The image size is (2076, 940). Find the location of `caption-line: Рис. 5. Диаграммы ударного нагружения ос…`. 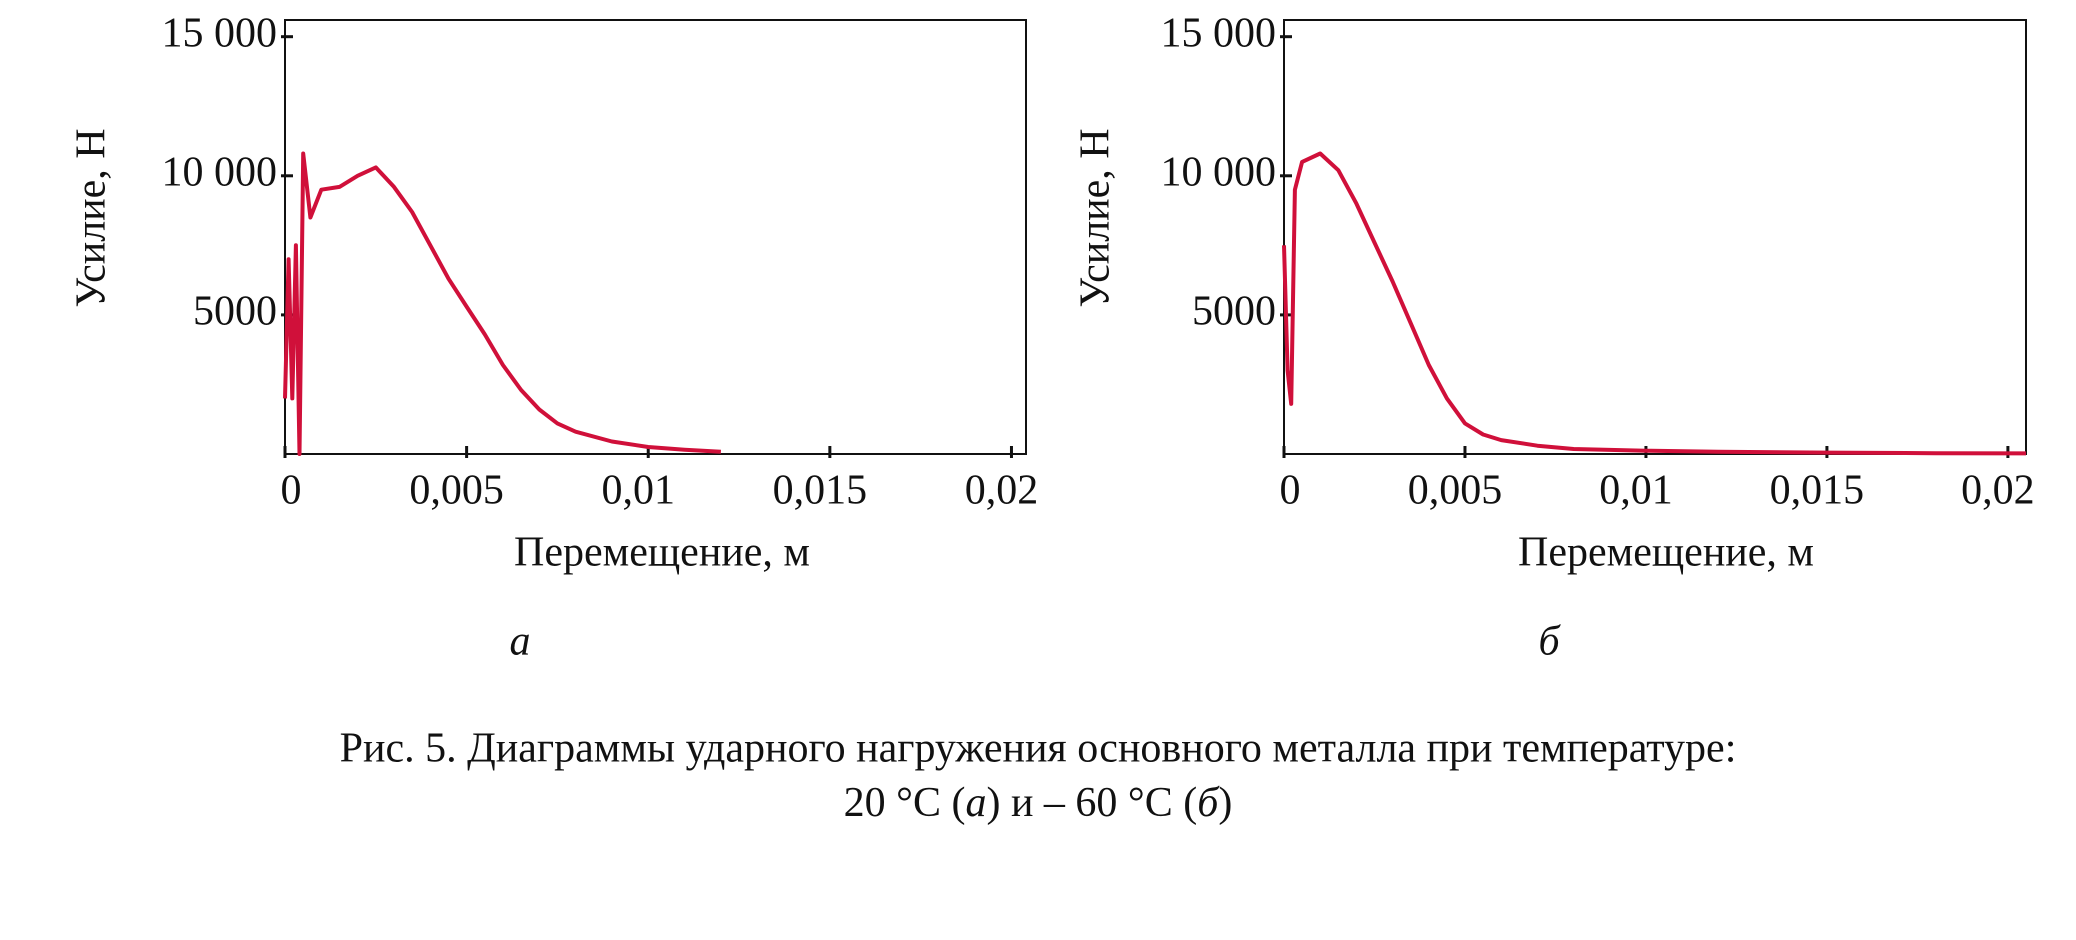

caption-line: Рис. 5. Диаграммы ударного нагружения ос… is located at coordinates (1038, 749).